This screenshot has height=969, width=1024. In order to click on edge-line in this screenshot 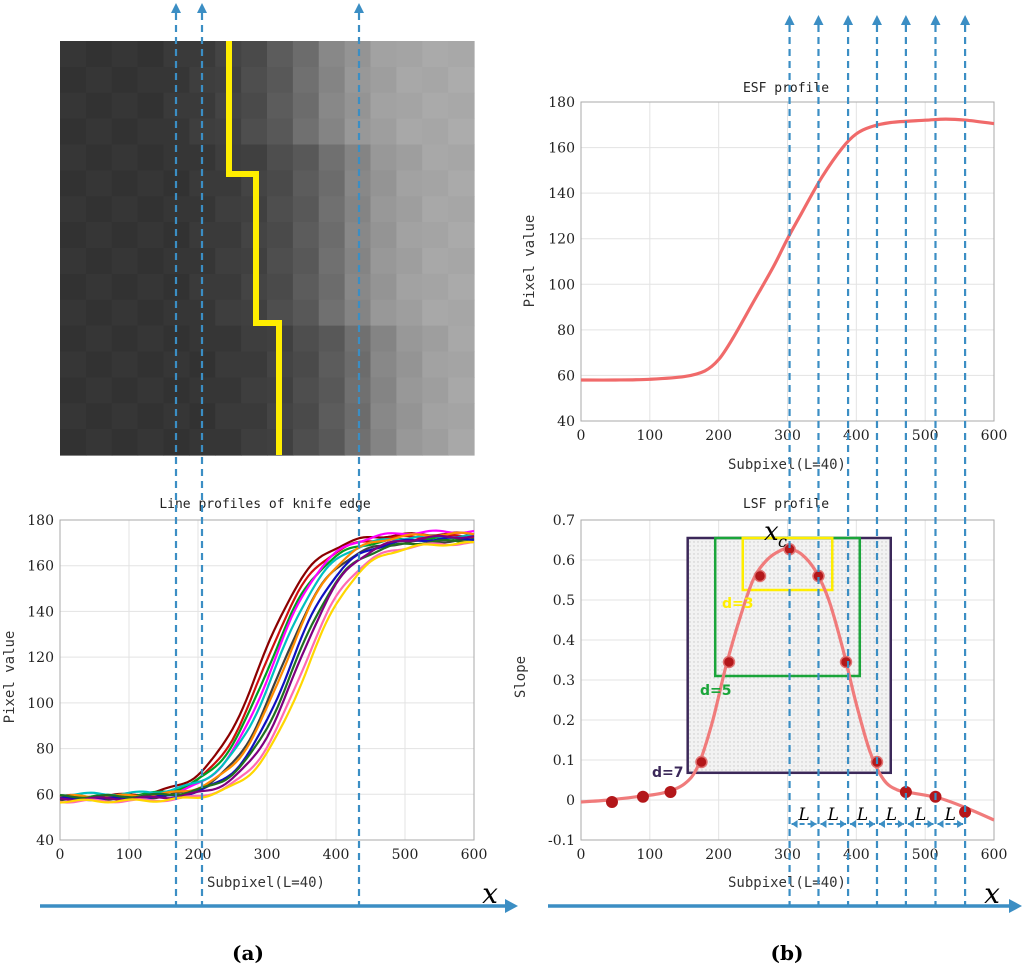, I will do `click(254, 248)`.